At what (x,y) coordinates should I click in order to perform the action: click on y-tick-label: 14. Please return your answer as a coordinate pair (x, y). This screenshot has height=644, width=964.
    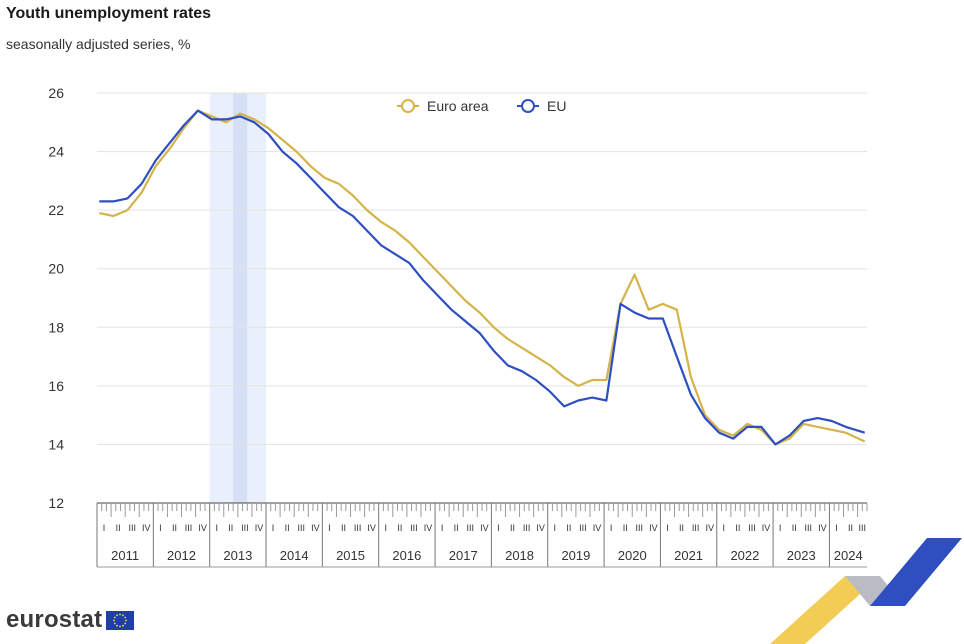
    Looking at the image, I should click on (56, 444).